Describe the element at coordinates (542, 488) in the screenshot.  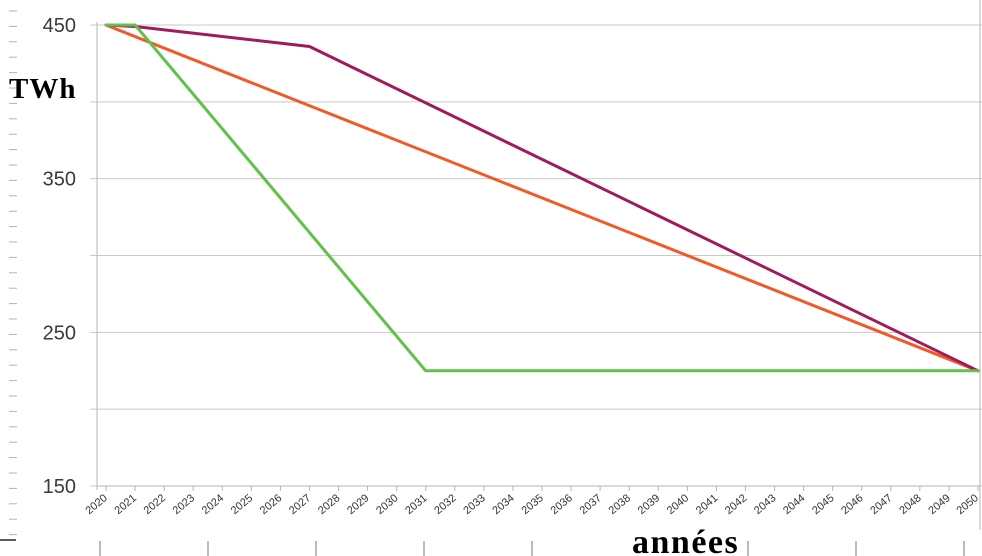
I see `x-tick-marks` at that location.